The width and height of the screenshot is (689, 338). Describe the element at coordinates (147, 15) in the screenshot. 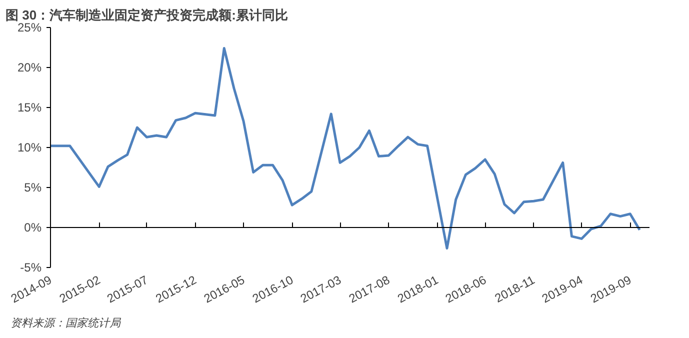

I see `chart-title: 图 30：汽车制造业固定资产投资完成额:累计同比` at that location.